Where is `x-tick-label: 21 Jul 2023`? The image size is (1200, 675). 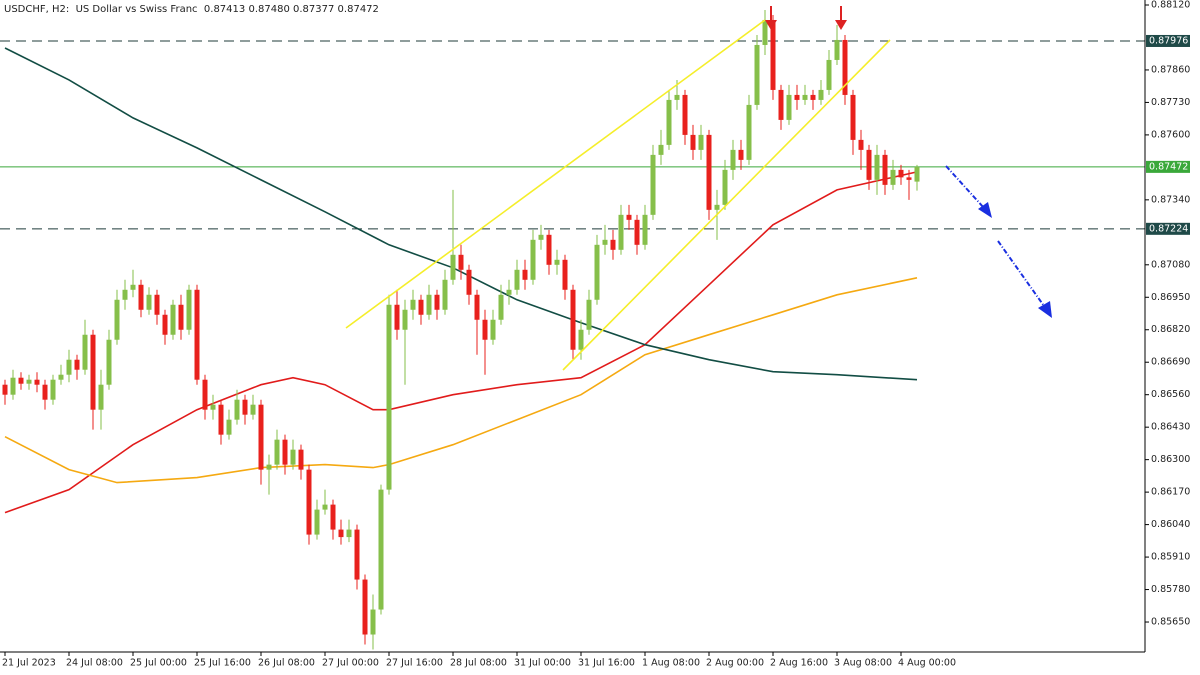 x-tick-label: 21 Jul 2023 is located at coordinates (29, 663).